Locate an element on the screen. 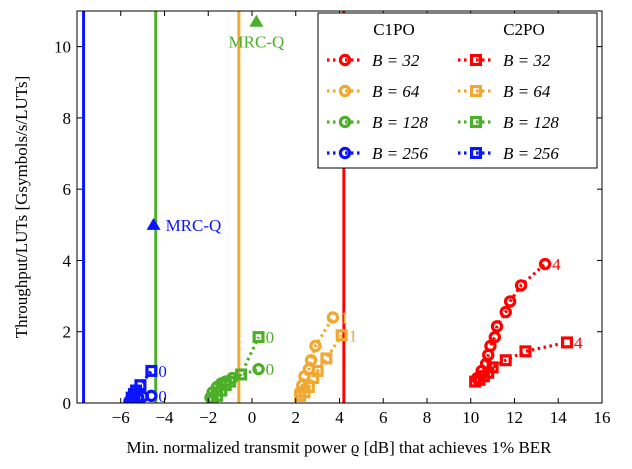 The width and height of the screenshot is (632, 469). x-tick-label: 4 is located at coordinates (339, 417).